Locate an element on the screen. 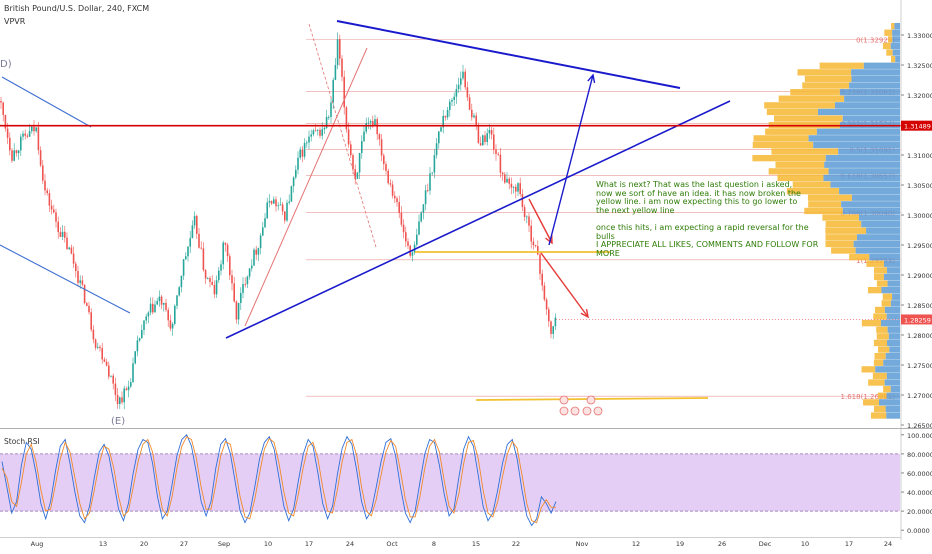 The width and height of the screenshot is (932, 554). time-tick-label: 13 is located at coordinates (103, 544).